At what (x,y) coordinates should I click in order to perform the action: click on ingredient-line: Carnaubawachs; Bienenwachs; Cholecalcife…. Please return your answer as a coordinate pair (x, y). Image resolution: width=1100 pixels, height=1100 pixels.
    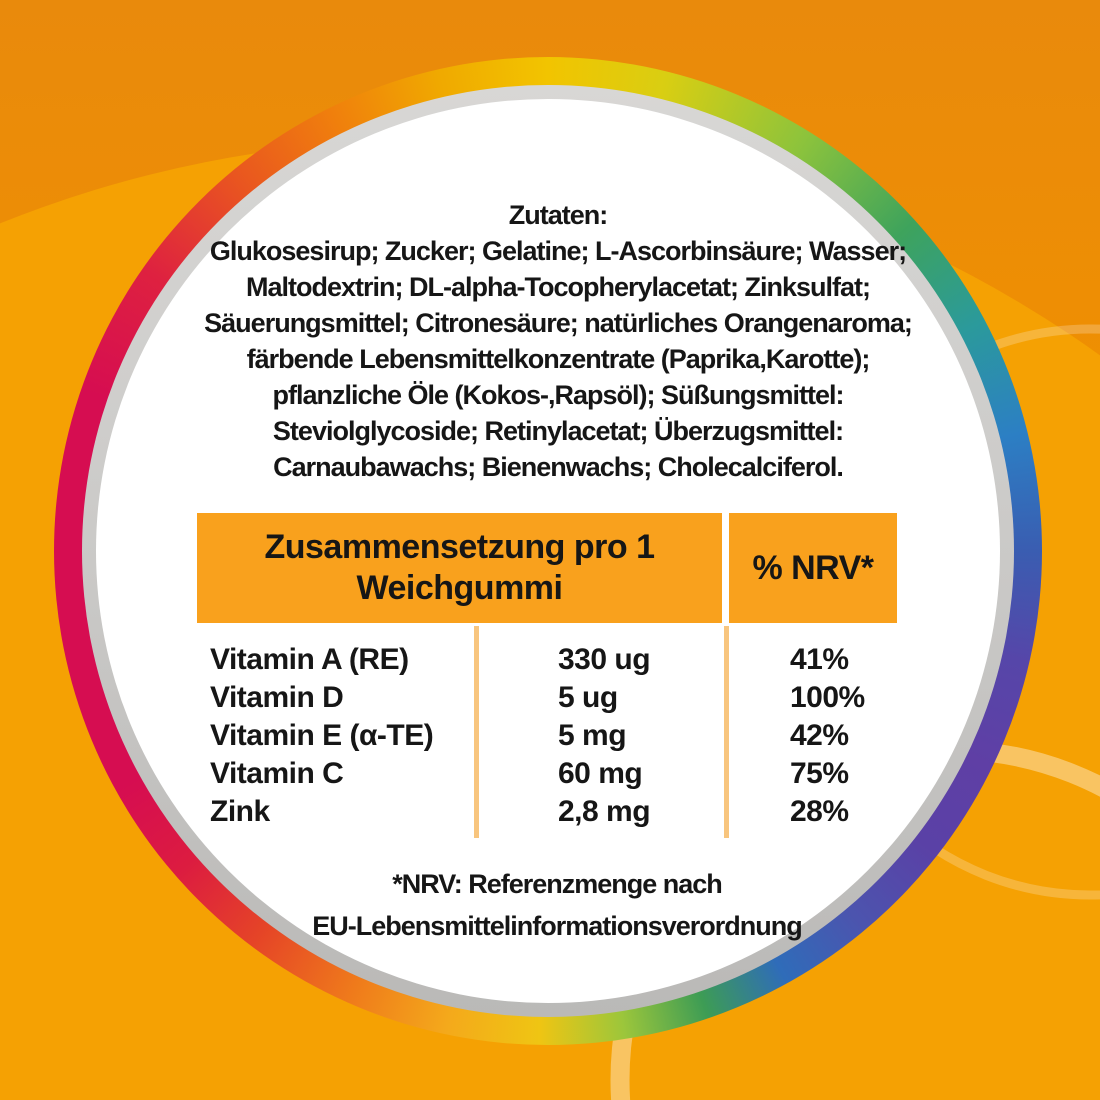
    Looking at the image, I should click on (558, 467).